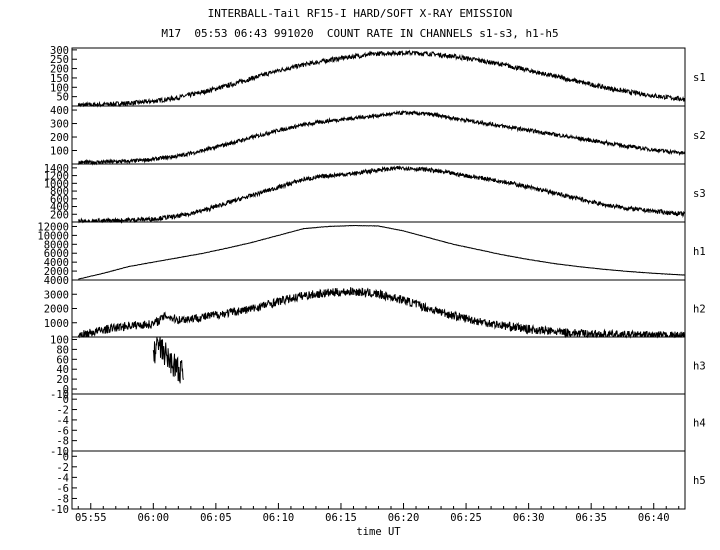  Describe the element at coordinates (62, 370) in the screenshot. I see `ytick-label-h3: 40` at that location.